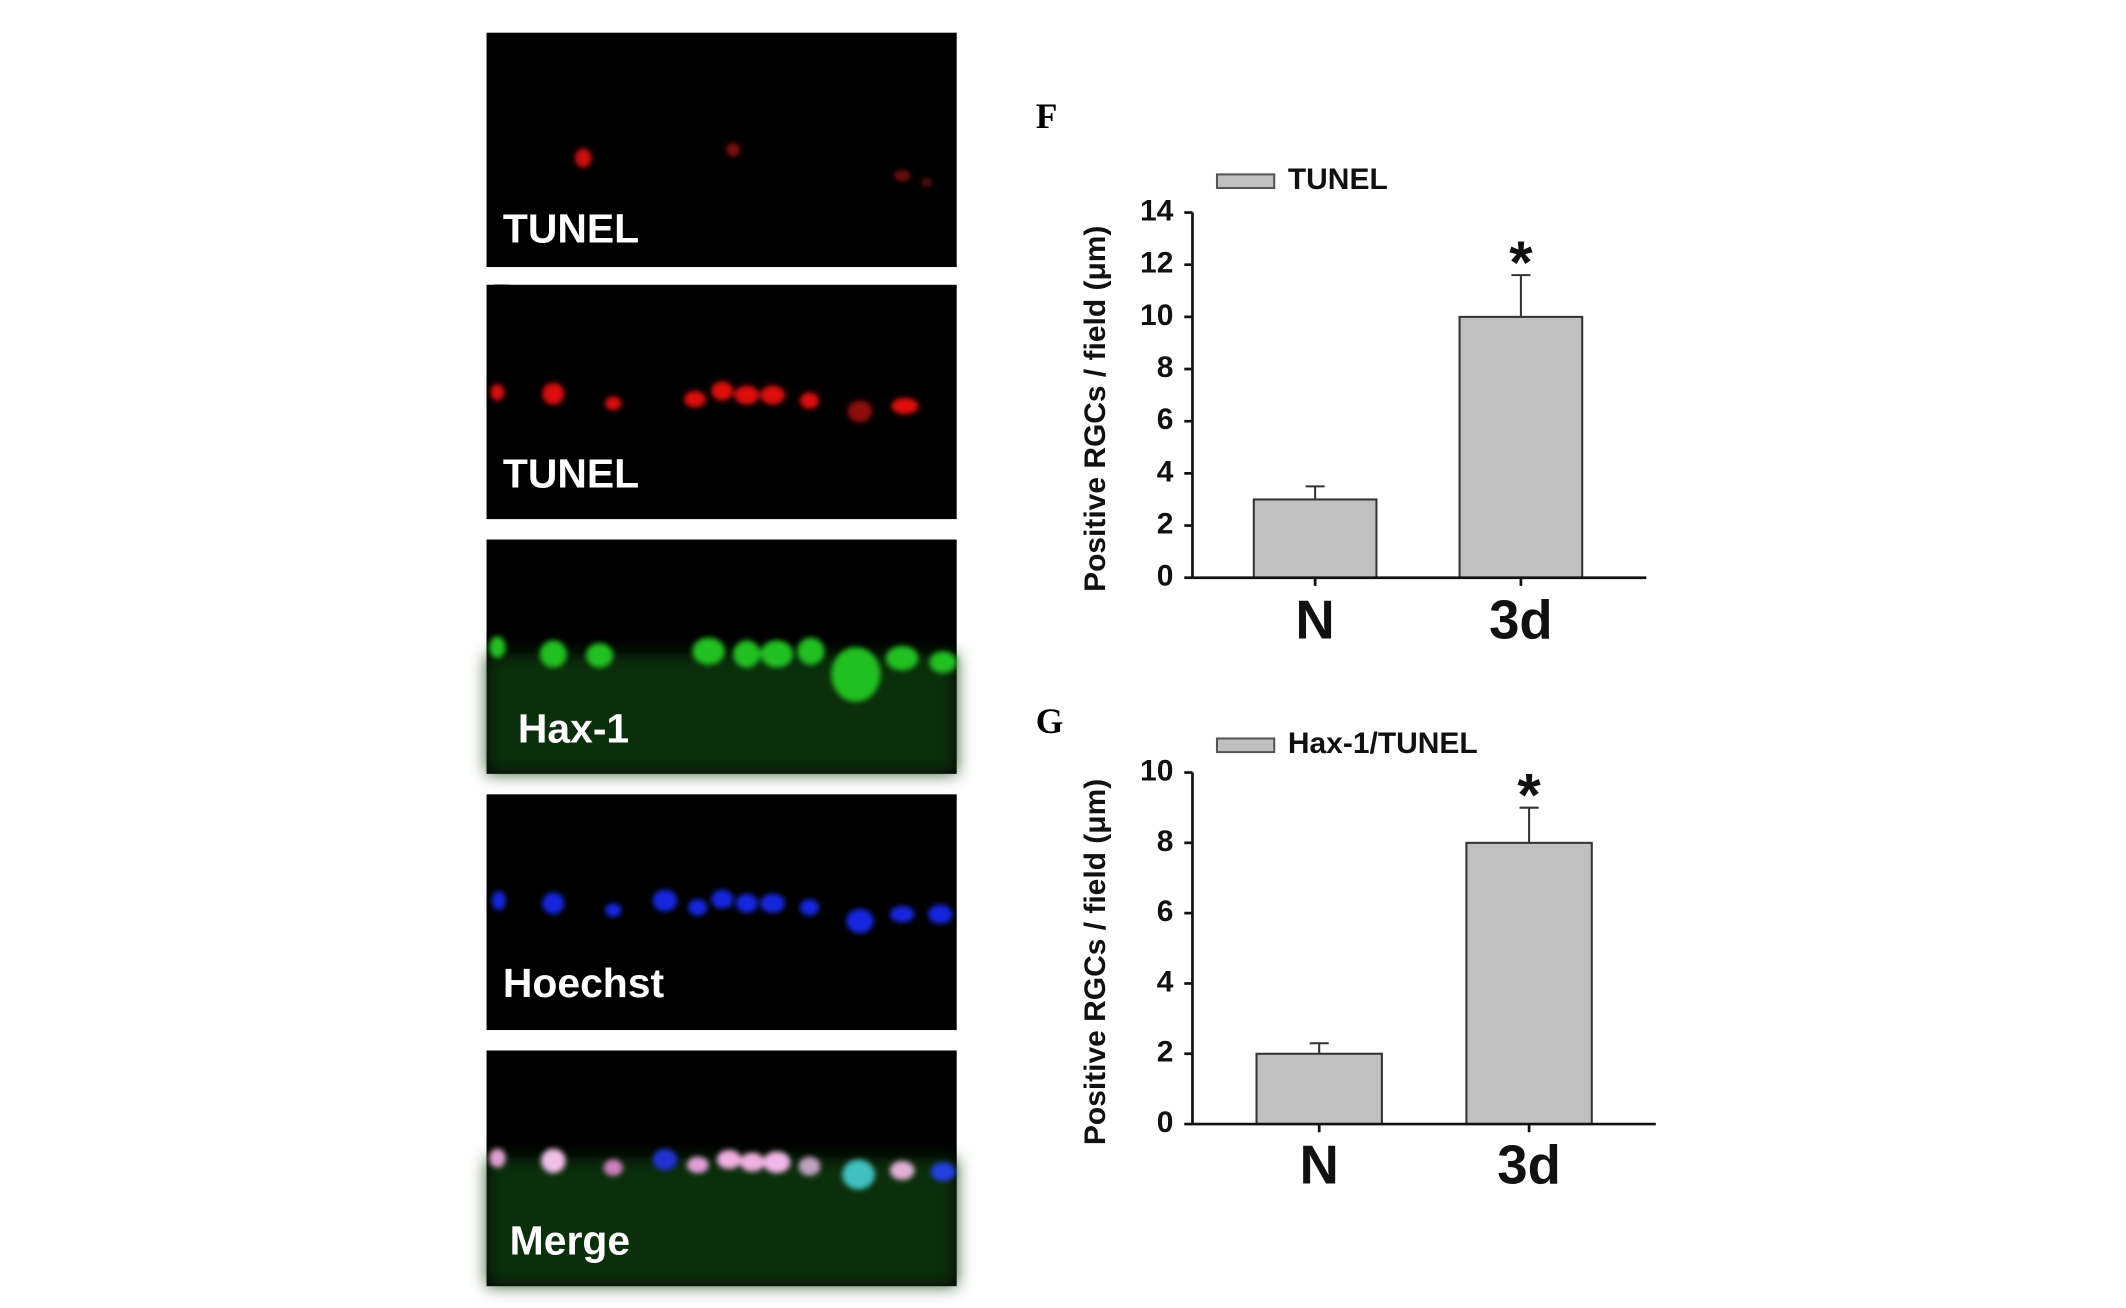 Image resolution: width=2126 pixels, height=1308 pixels. I want to click on panel-letter: B, so click(505, 296).